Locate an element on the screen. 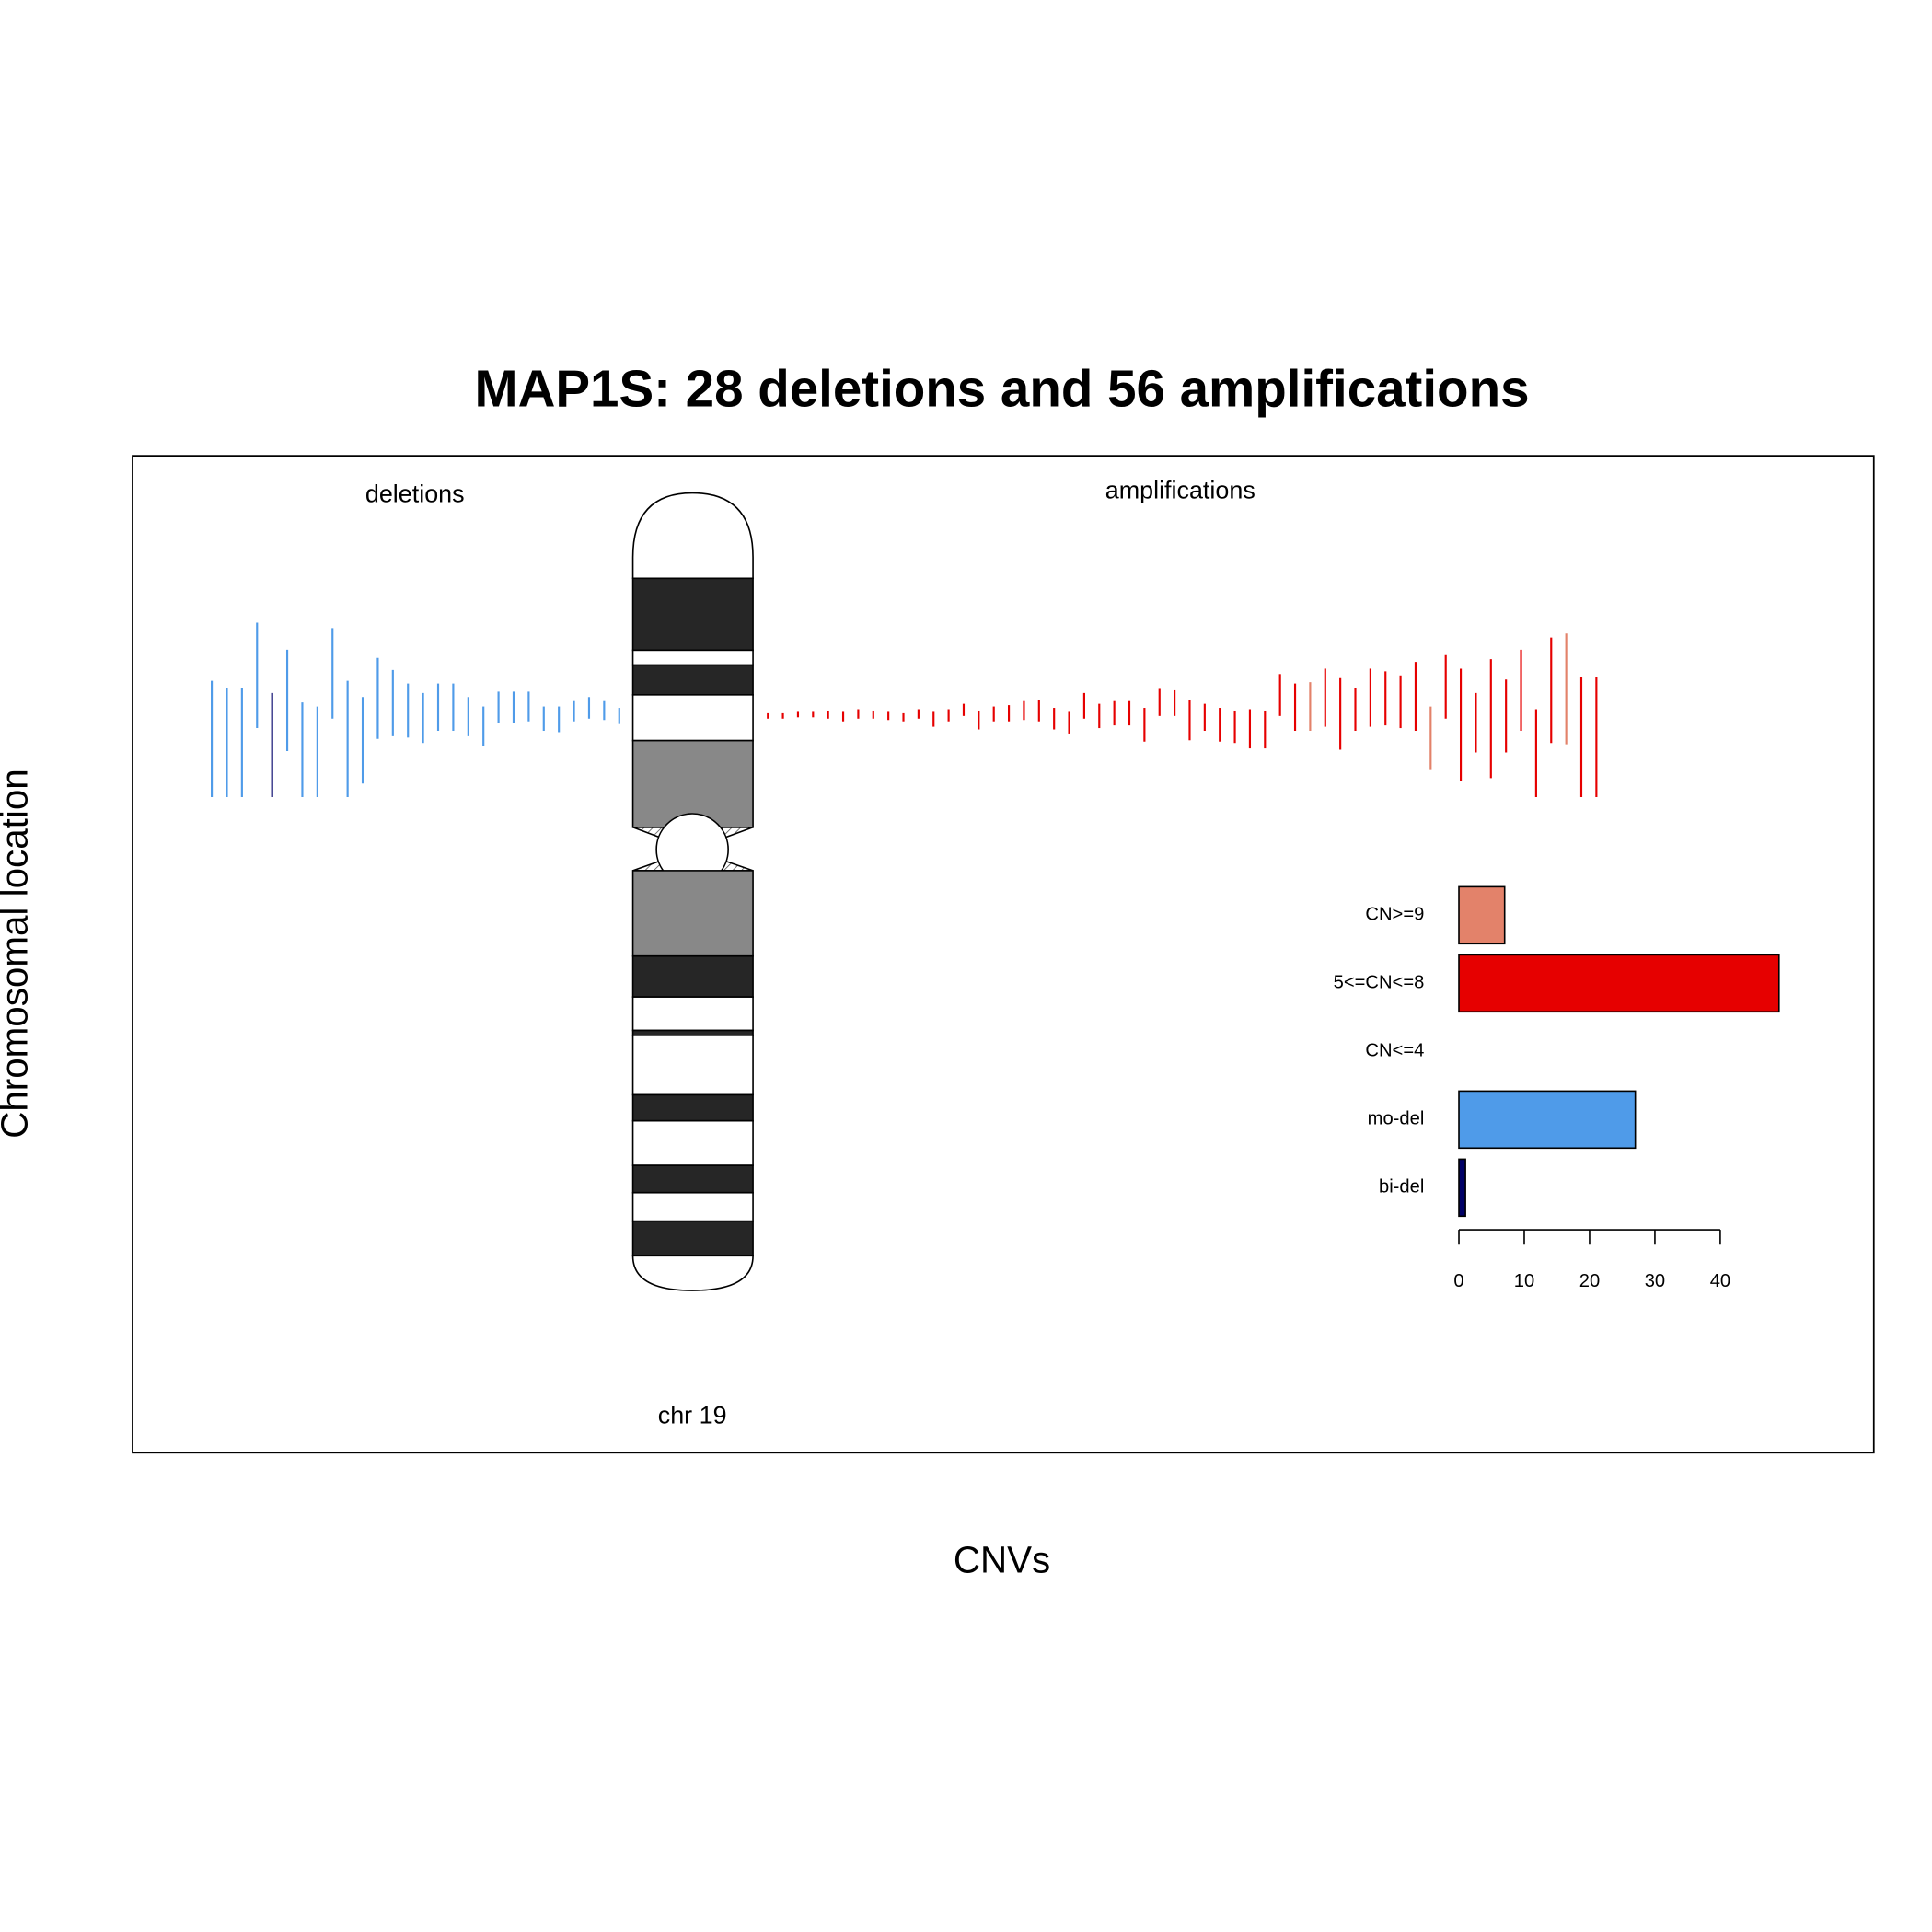 This screenshot has width=1932, height=1932. x-axis-title: CNVs is located at coordinates (1002, 1560).